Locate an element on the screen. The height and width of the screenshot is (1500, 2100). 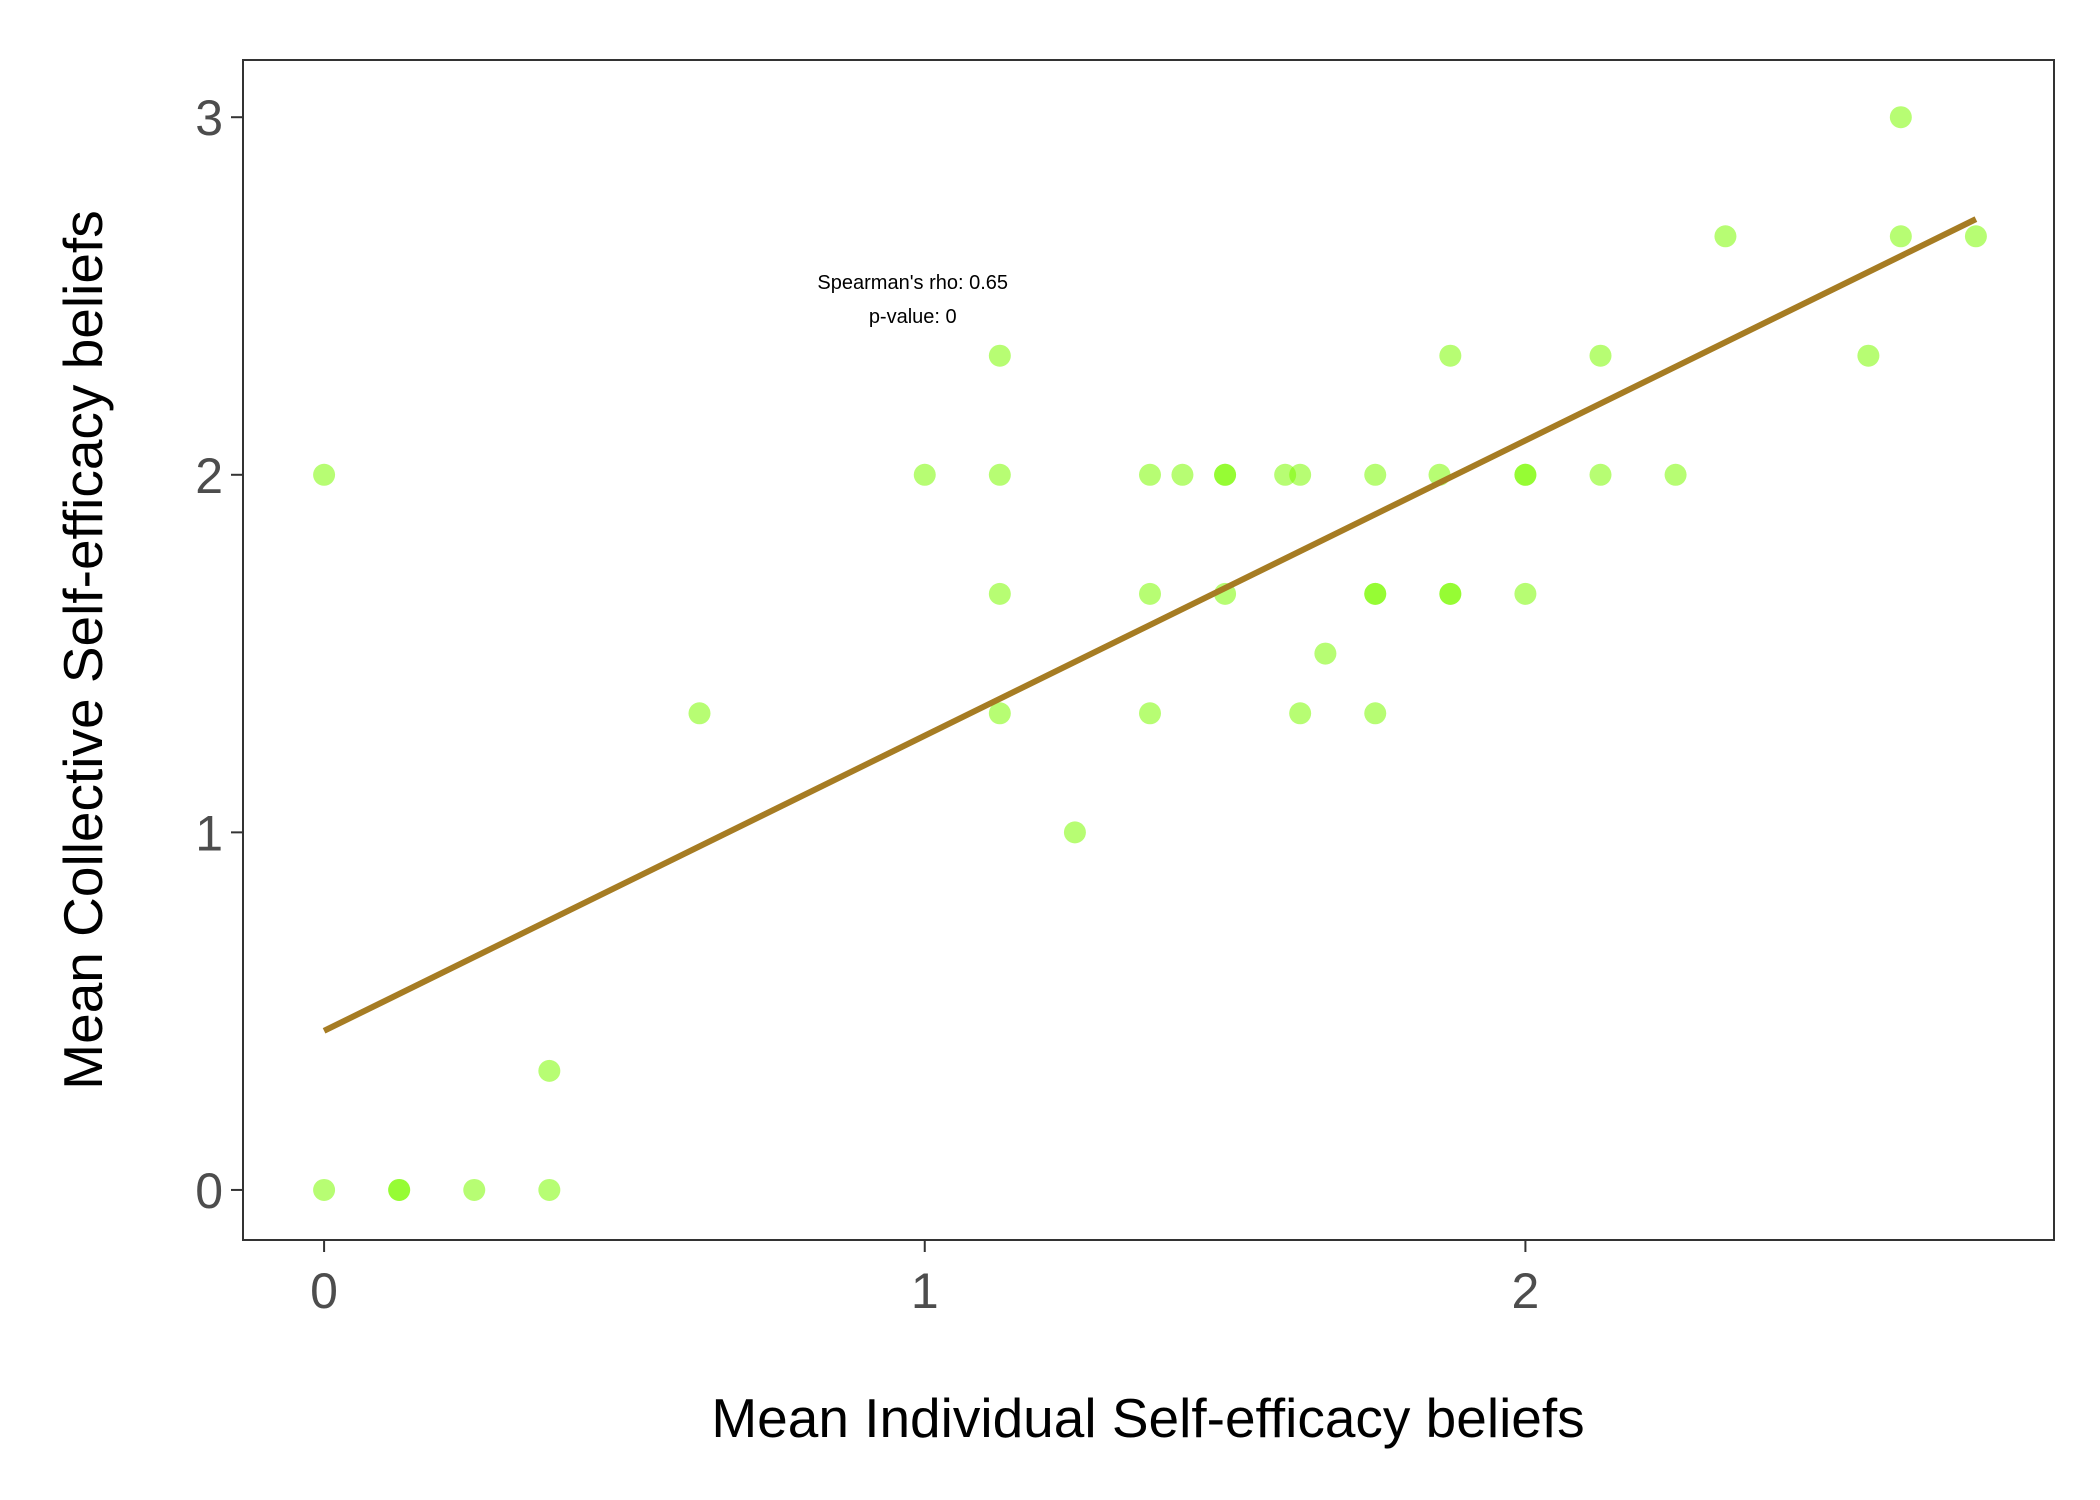
x-axis: 0 1 2 is located at coordinates (924, 1279).